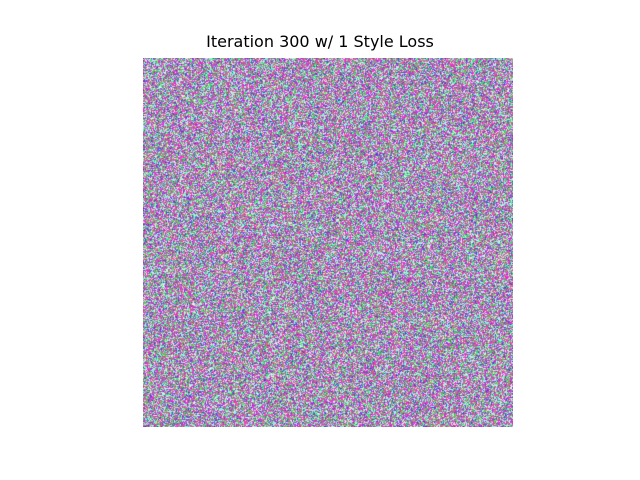 The height and width of the screenshot is (480, 640). I want to click on plot-title: Iteration 300 w/ 1 Style Loss, so click(320, 41).